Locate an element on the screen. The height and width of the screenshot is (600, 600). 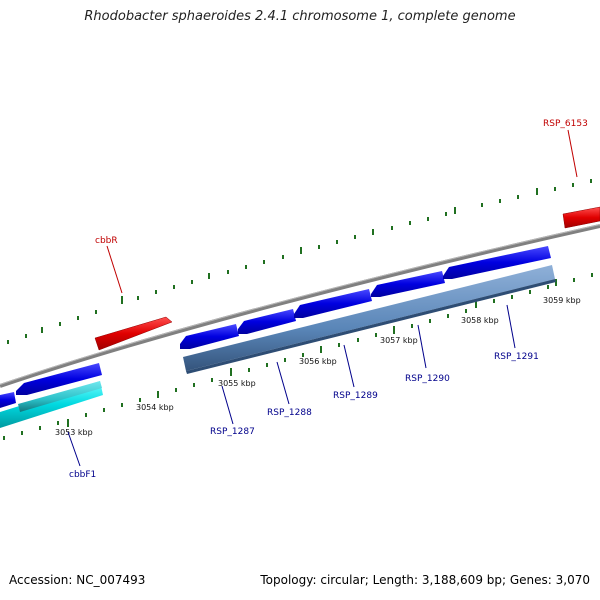
label-rsp-1290: RSP_1290 is located at coordinates (427, 379).